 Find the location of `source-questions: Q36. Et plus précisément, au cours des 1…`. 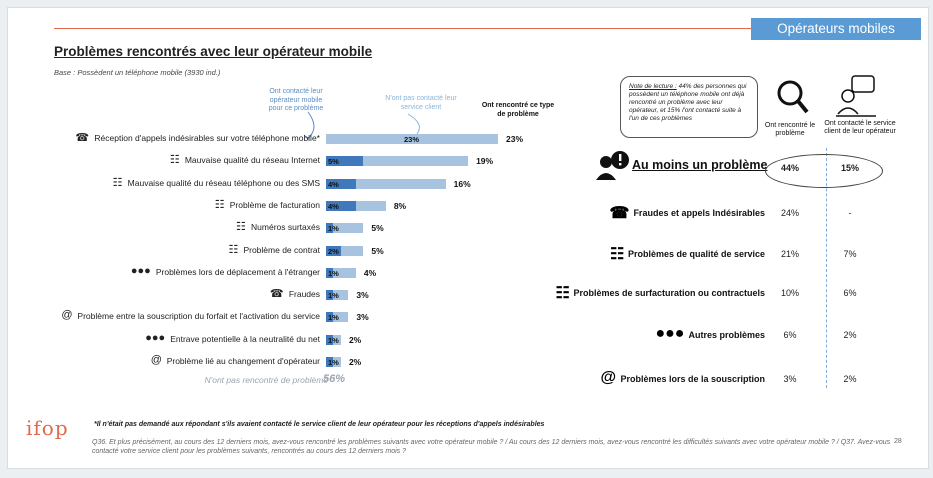

source-questions: Q36. Et plus précisément, au cours des 1… is located at coordinates (491, 447).